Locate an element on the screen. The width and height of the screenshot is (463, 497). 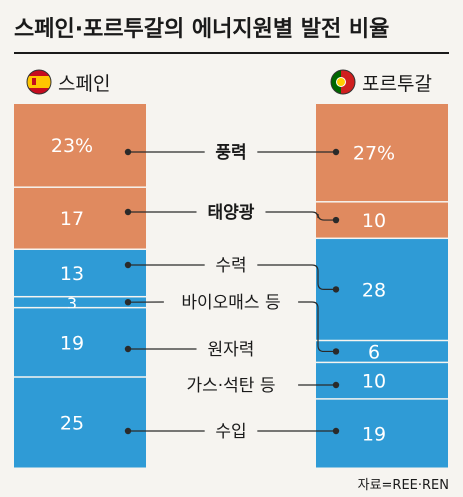
segment-value-label: 17 is located at coordinates (72, 219).